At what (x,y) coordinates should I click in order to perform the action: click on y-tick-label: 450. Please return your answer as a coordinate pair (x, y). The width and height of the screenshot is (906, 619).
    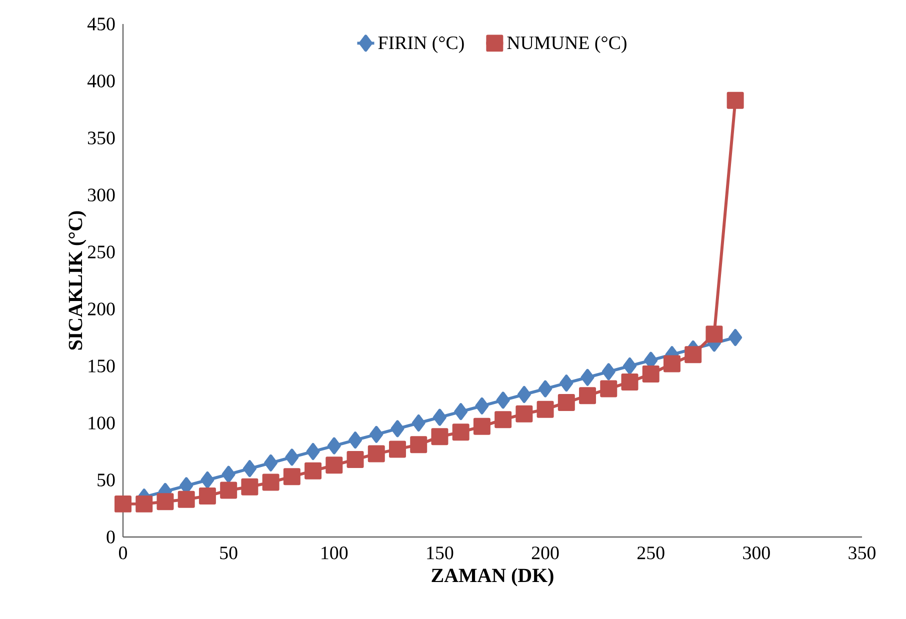
    Looking at the image, I should click on (101, 24).